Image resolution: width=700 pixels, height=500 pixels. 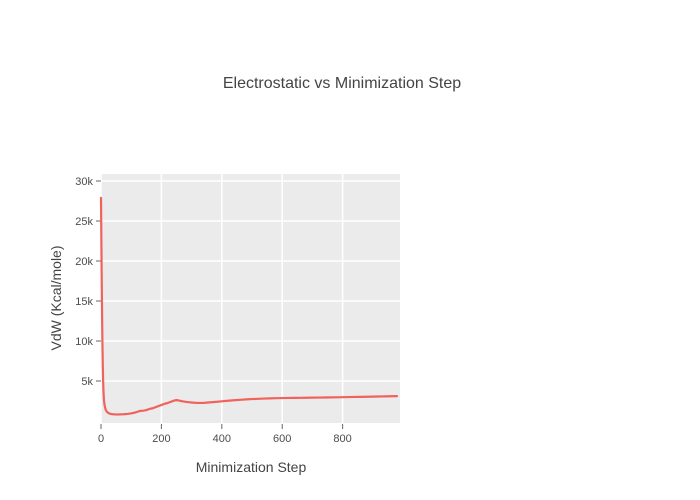 What do you see at coordinates (84, 222) in the screenshot?
I see `y-tick-label: 25k` at bounding box center [84, 222].